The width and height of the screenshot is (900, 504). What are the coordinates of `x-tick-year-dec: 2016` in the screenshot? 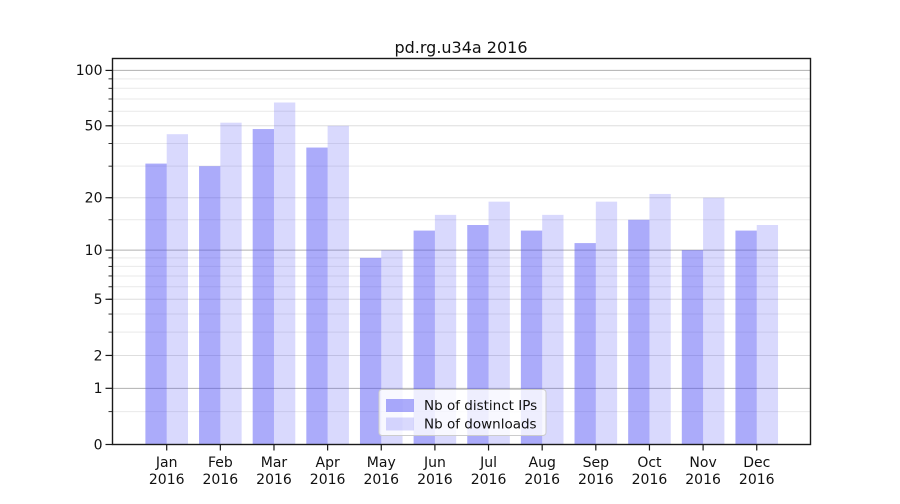 It's located at (757, 480).